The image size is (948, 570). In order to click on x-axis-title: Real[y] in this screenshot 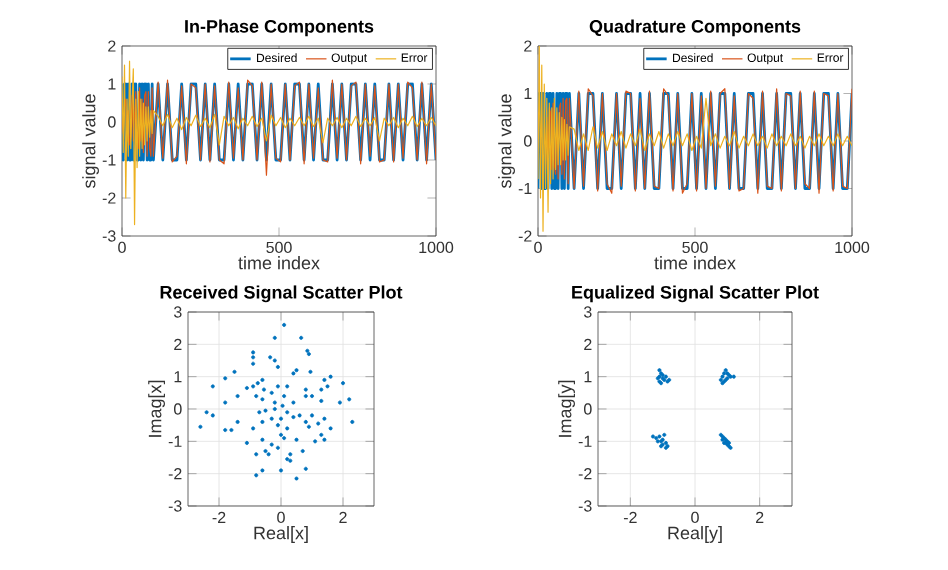, I will do `click(695, 534)`.